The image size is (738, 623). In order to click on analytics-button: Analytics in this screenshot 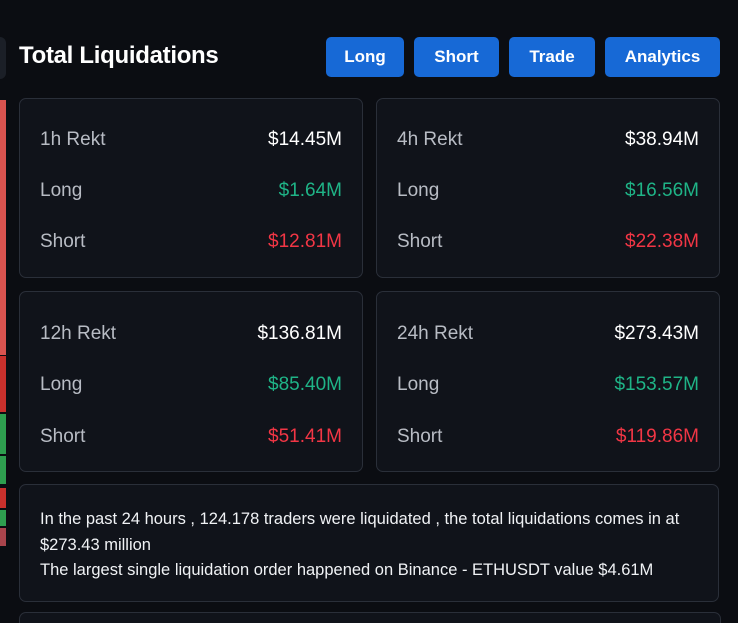, I will do `click(662, 57)`.